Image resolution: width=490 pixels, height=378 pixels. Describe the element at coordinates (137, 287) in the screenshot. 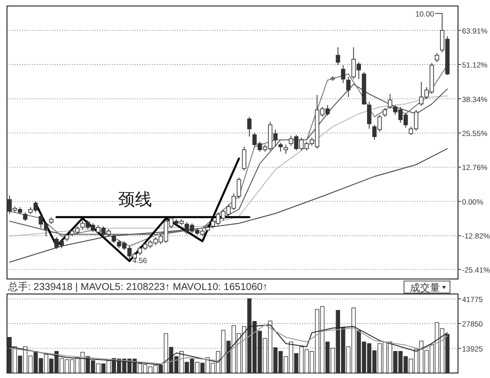

I see `chart-title: 总手: 2339418 | MAVOL5: 2108223↑ MAVOL10: 1651060↑` at that location.